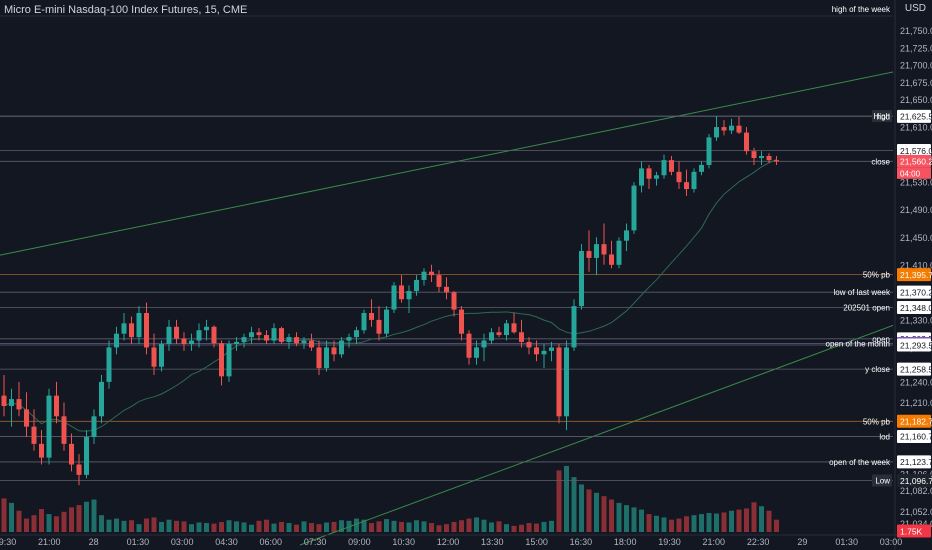 This screenshot has width=932, height=550. What do you see at coordinates (884, 436) in the screenshot?
I see `level-label: lod` at bounding box center [884, 436].